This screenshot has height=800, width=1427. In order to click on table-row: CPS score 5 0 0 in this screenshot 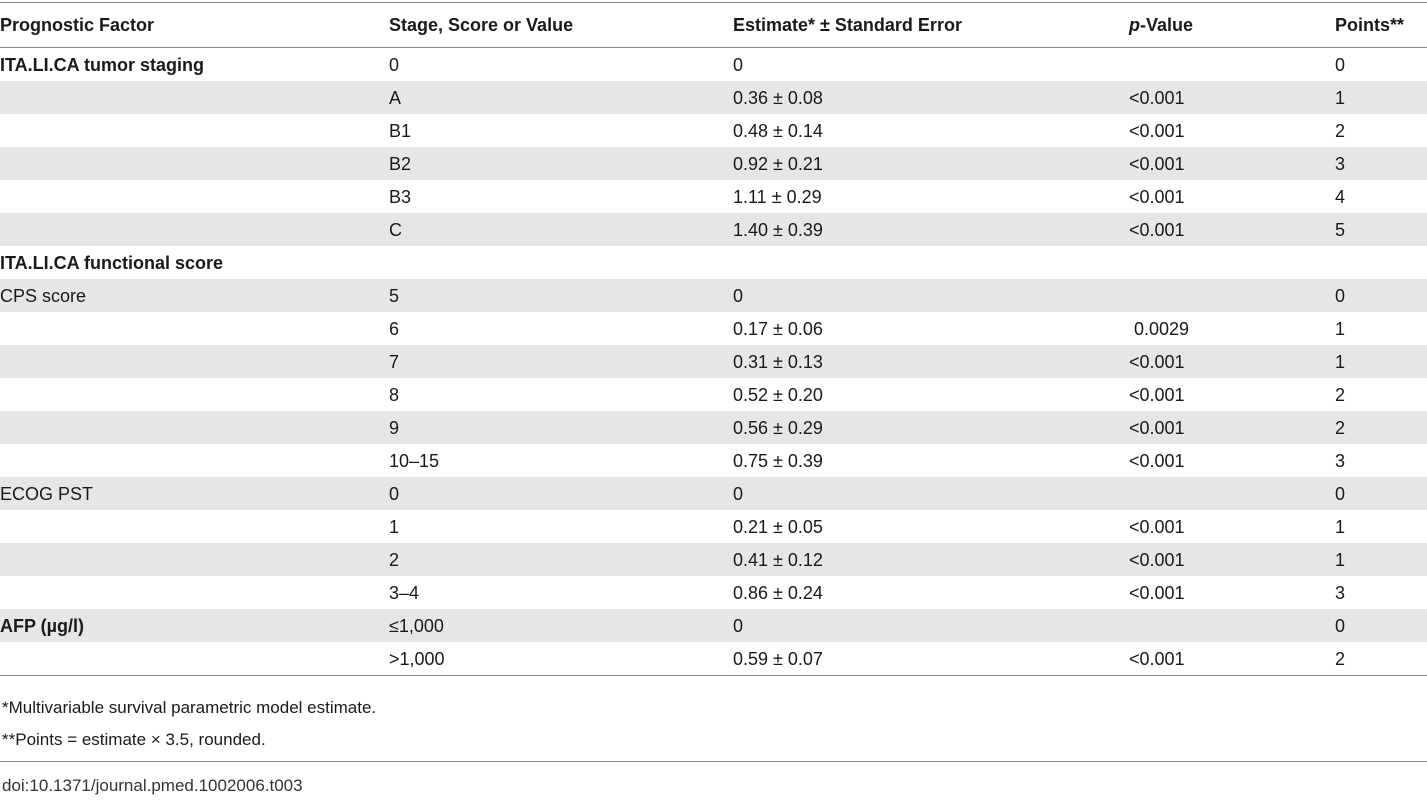, I will do `click(713, 295)`.